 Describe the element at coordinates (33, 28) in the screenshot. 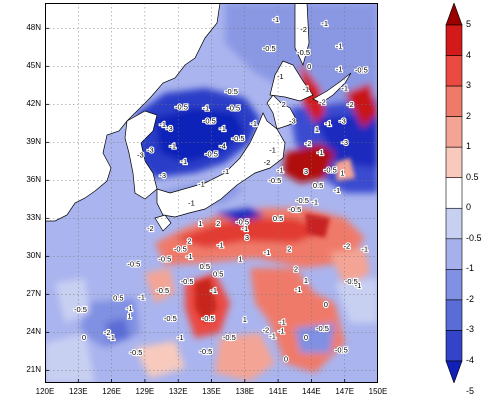

I see `lat-tick-label: 48N` at that location.